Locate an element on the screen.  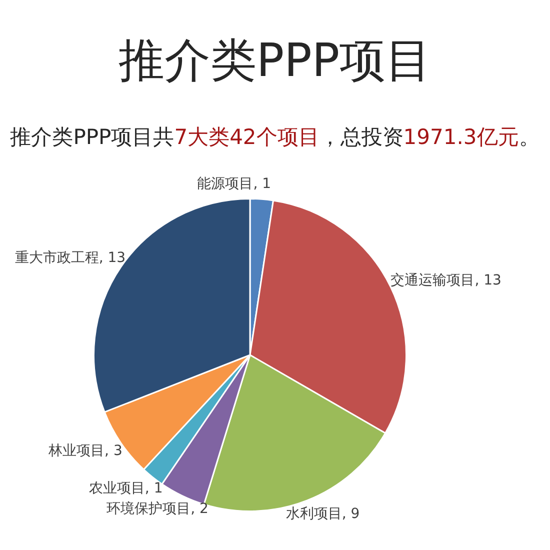
slice-label: 重大市政工程 is located at coordinates (56, 258).